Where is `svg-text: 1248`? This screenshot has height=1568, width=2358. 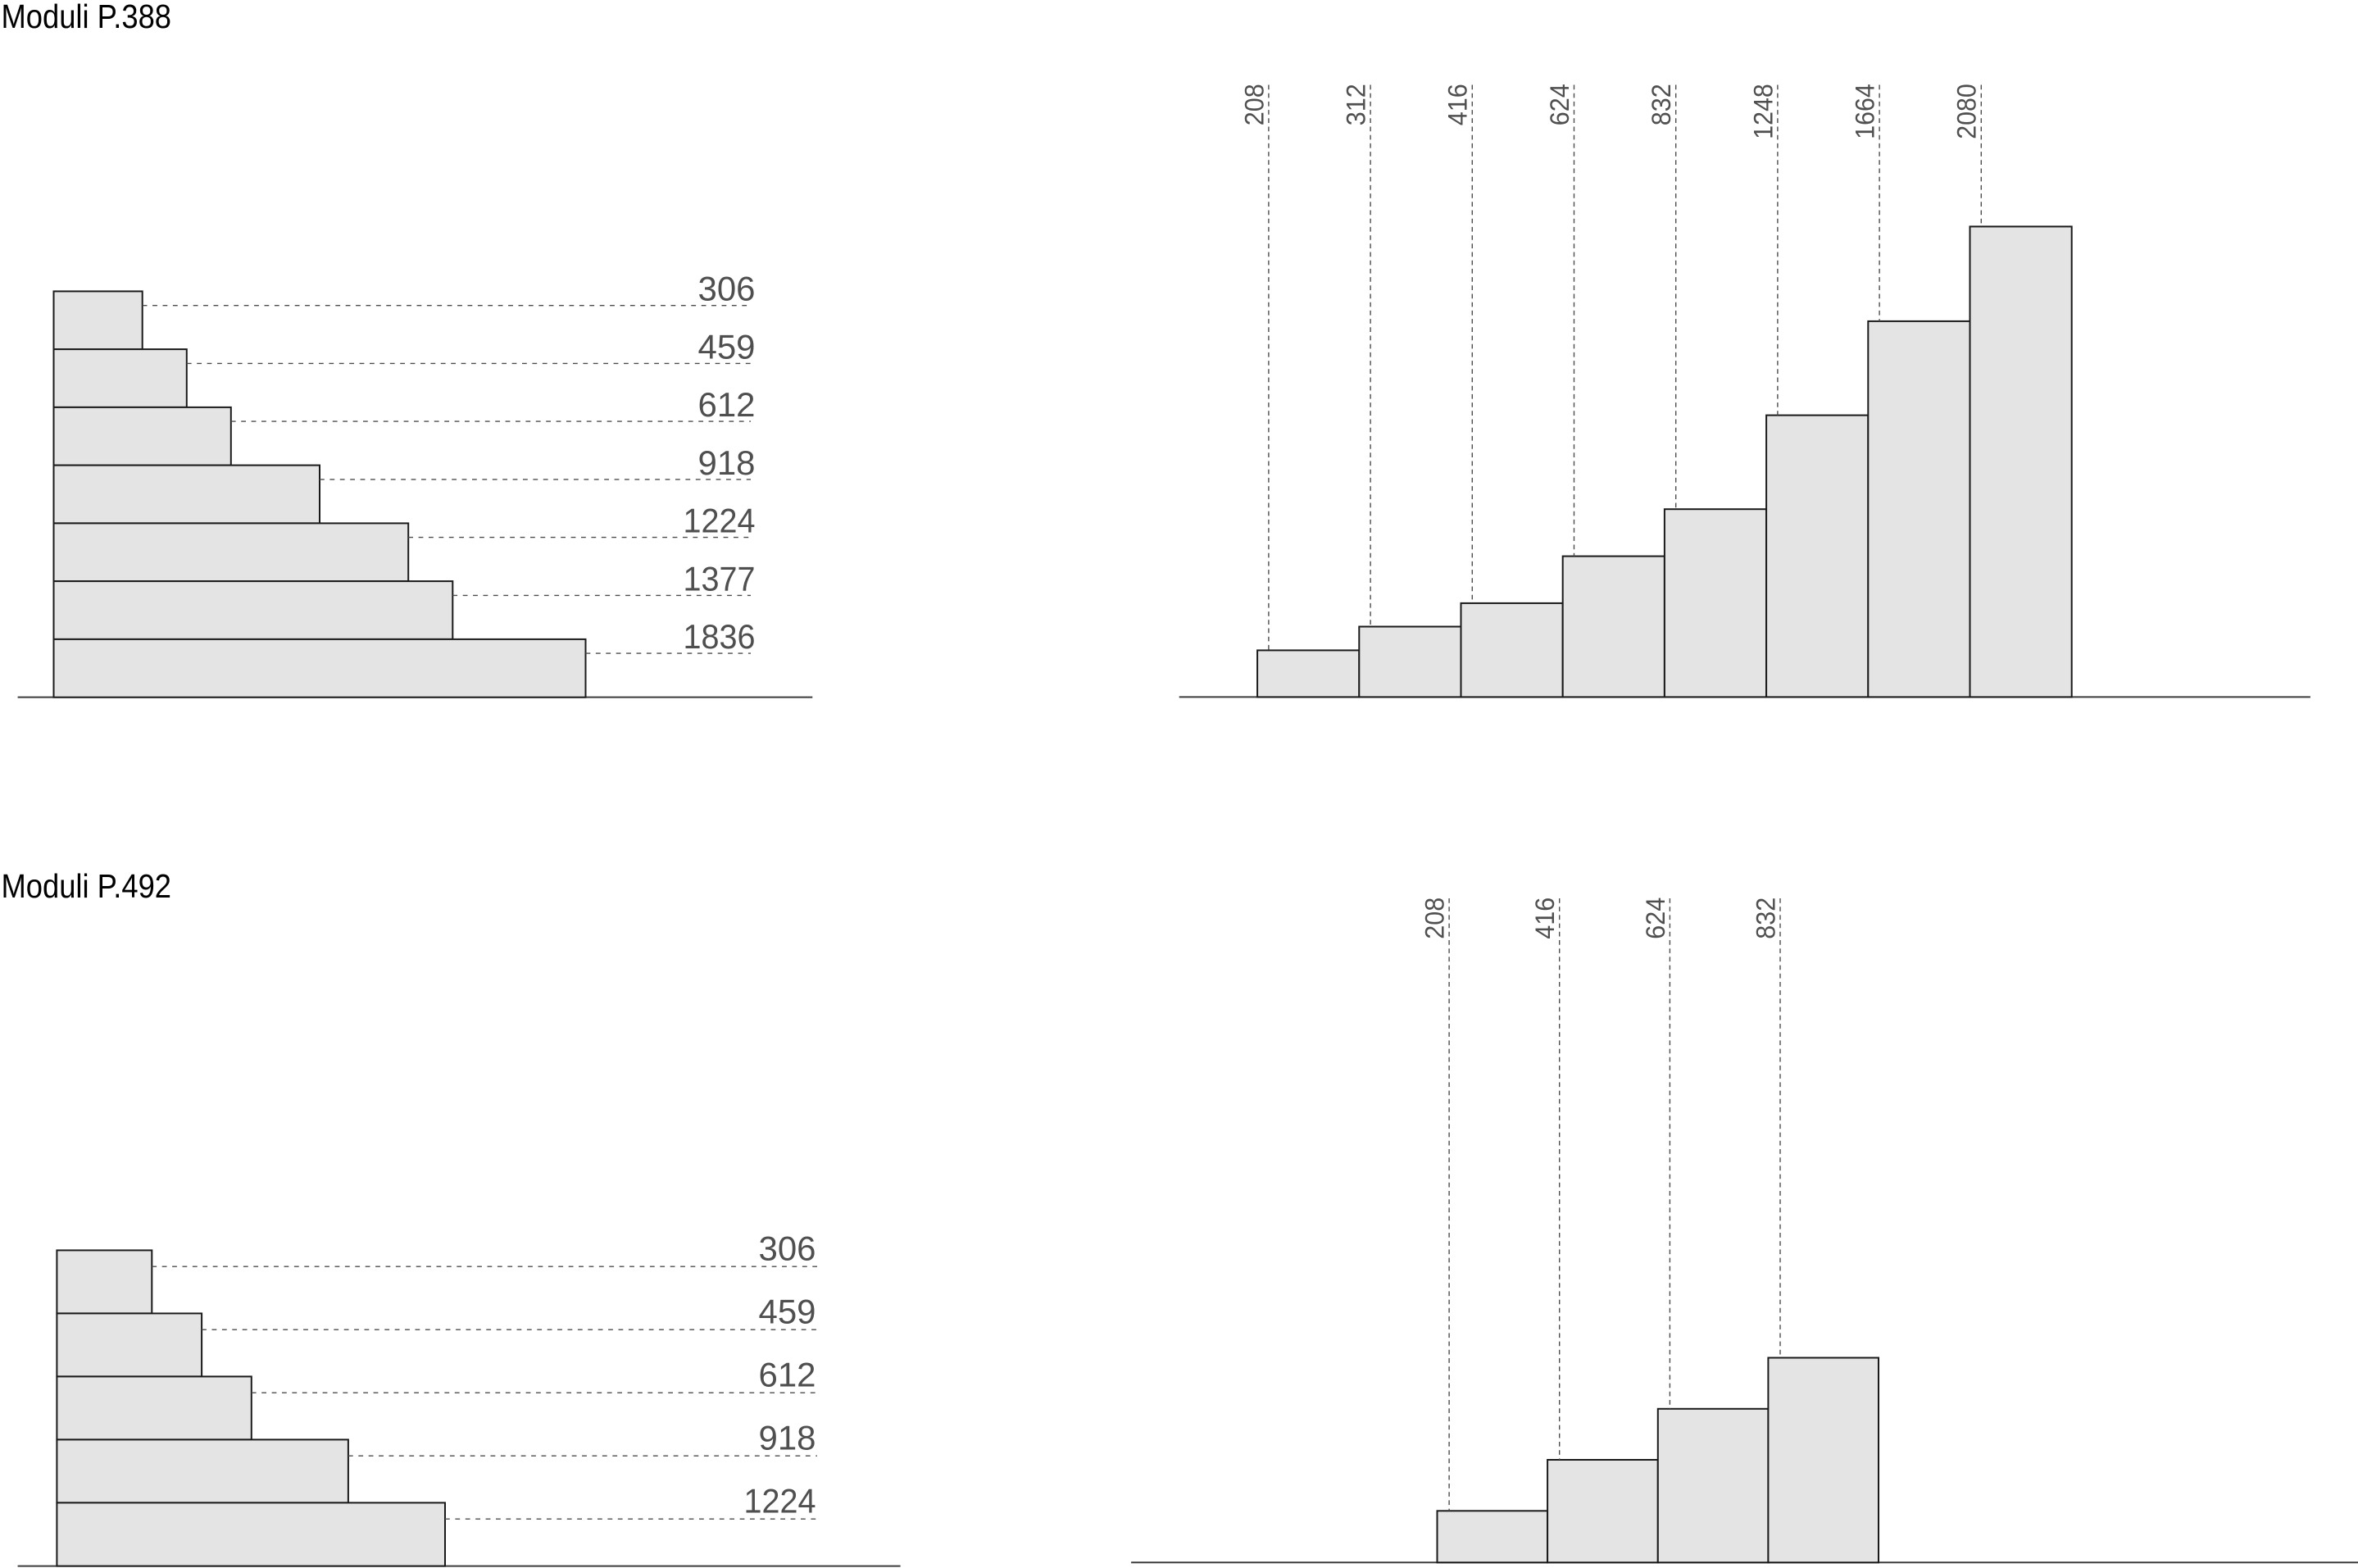 svg-text: 1248 is located at coordinates (1763, 111).